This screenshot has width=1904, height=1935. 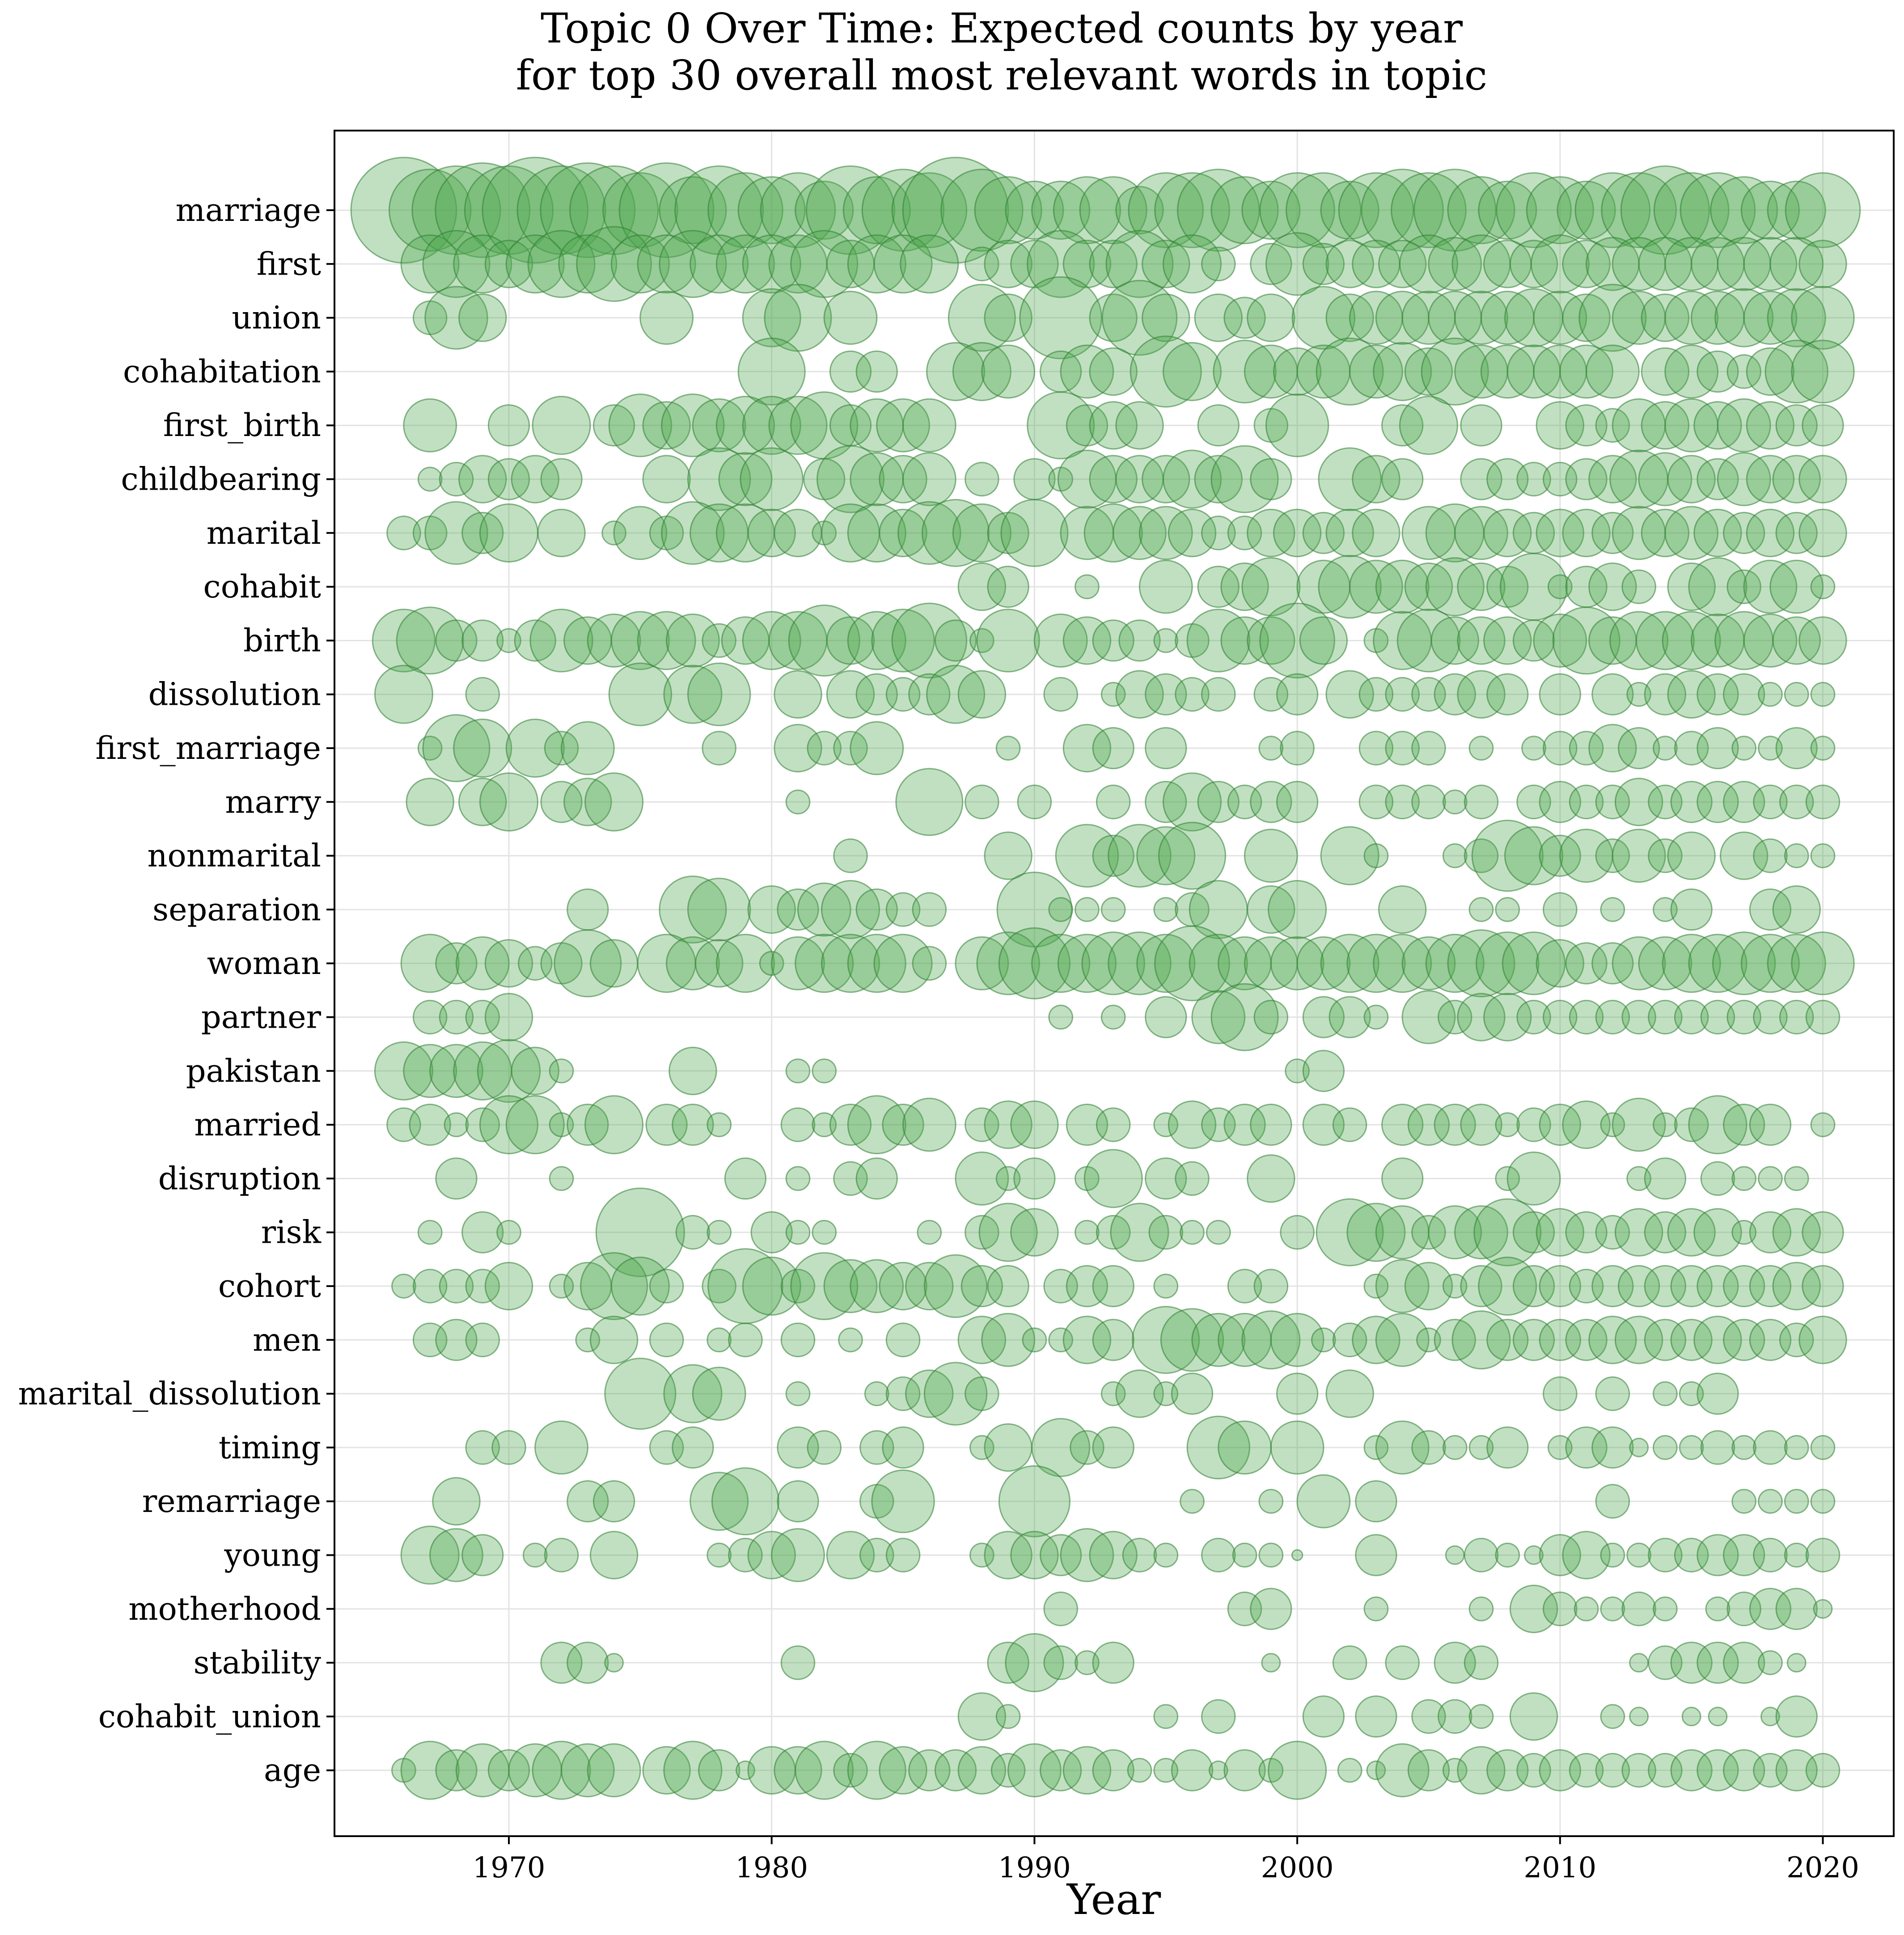 I want to click on y-tick-label: union, so click(x=276, y=318).